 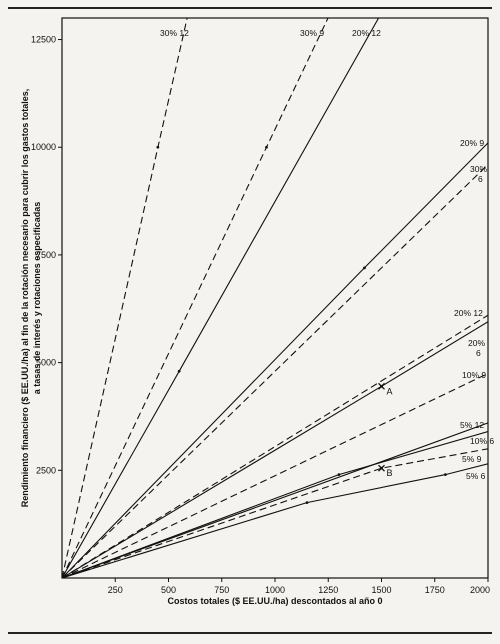 What do you see at coordinates (482, 441) in the screenshot?
I see `series-label: 10% 6` at bounding box center [482, 441].